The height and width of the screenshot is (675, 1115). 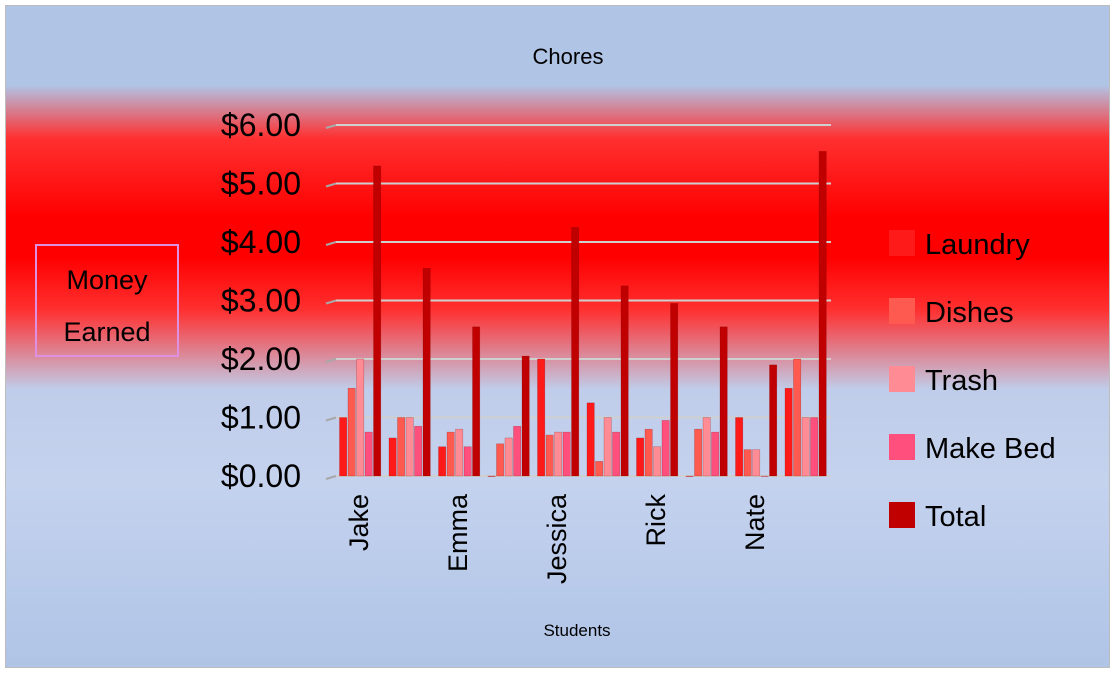 I want to click on x-tick-label: Jessica, so click(x=557, y=538).